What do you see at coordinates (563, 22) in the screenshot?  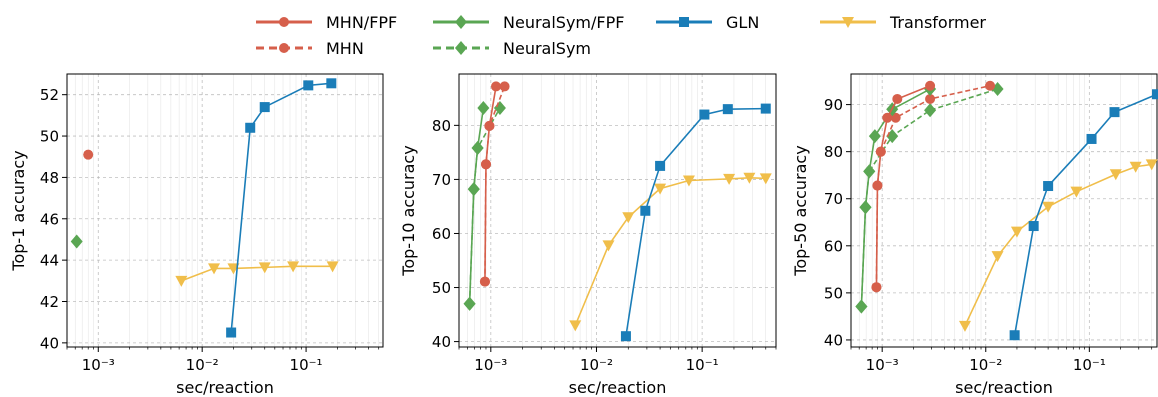 I see `legend-label-neuralsym-fpf: NeuralSym/FPF` at bounding box center [563, 22].